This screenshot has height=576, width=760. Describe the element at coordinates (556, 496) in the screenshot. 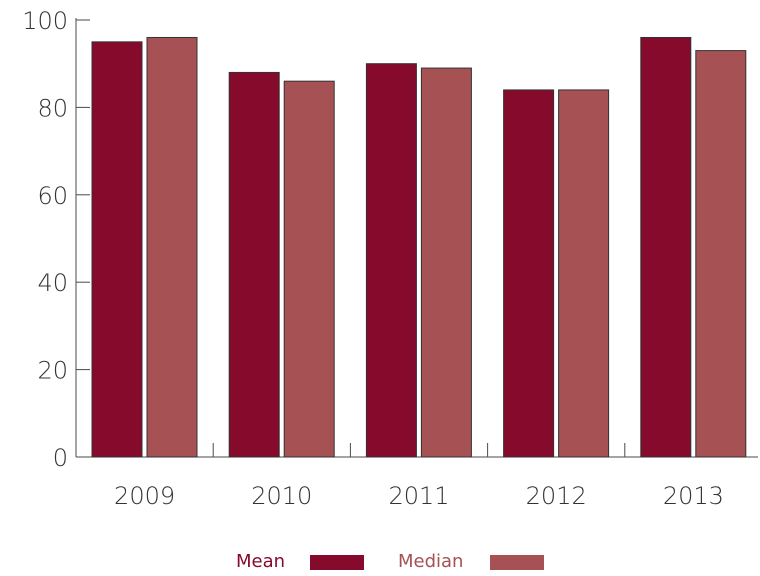

I see `x-tick-label: 2012` at that location.